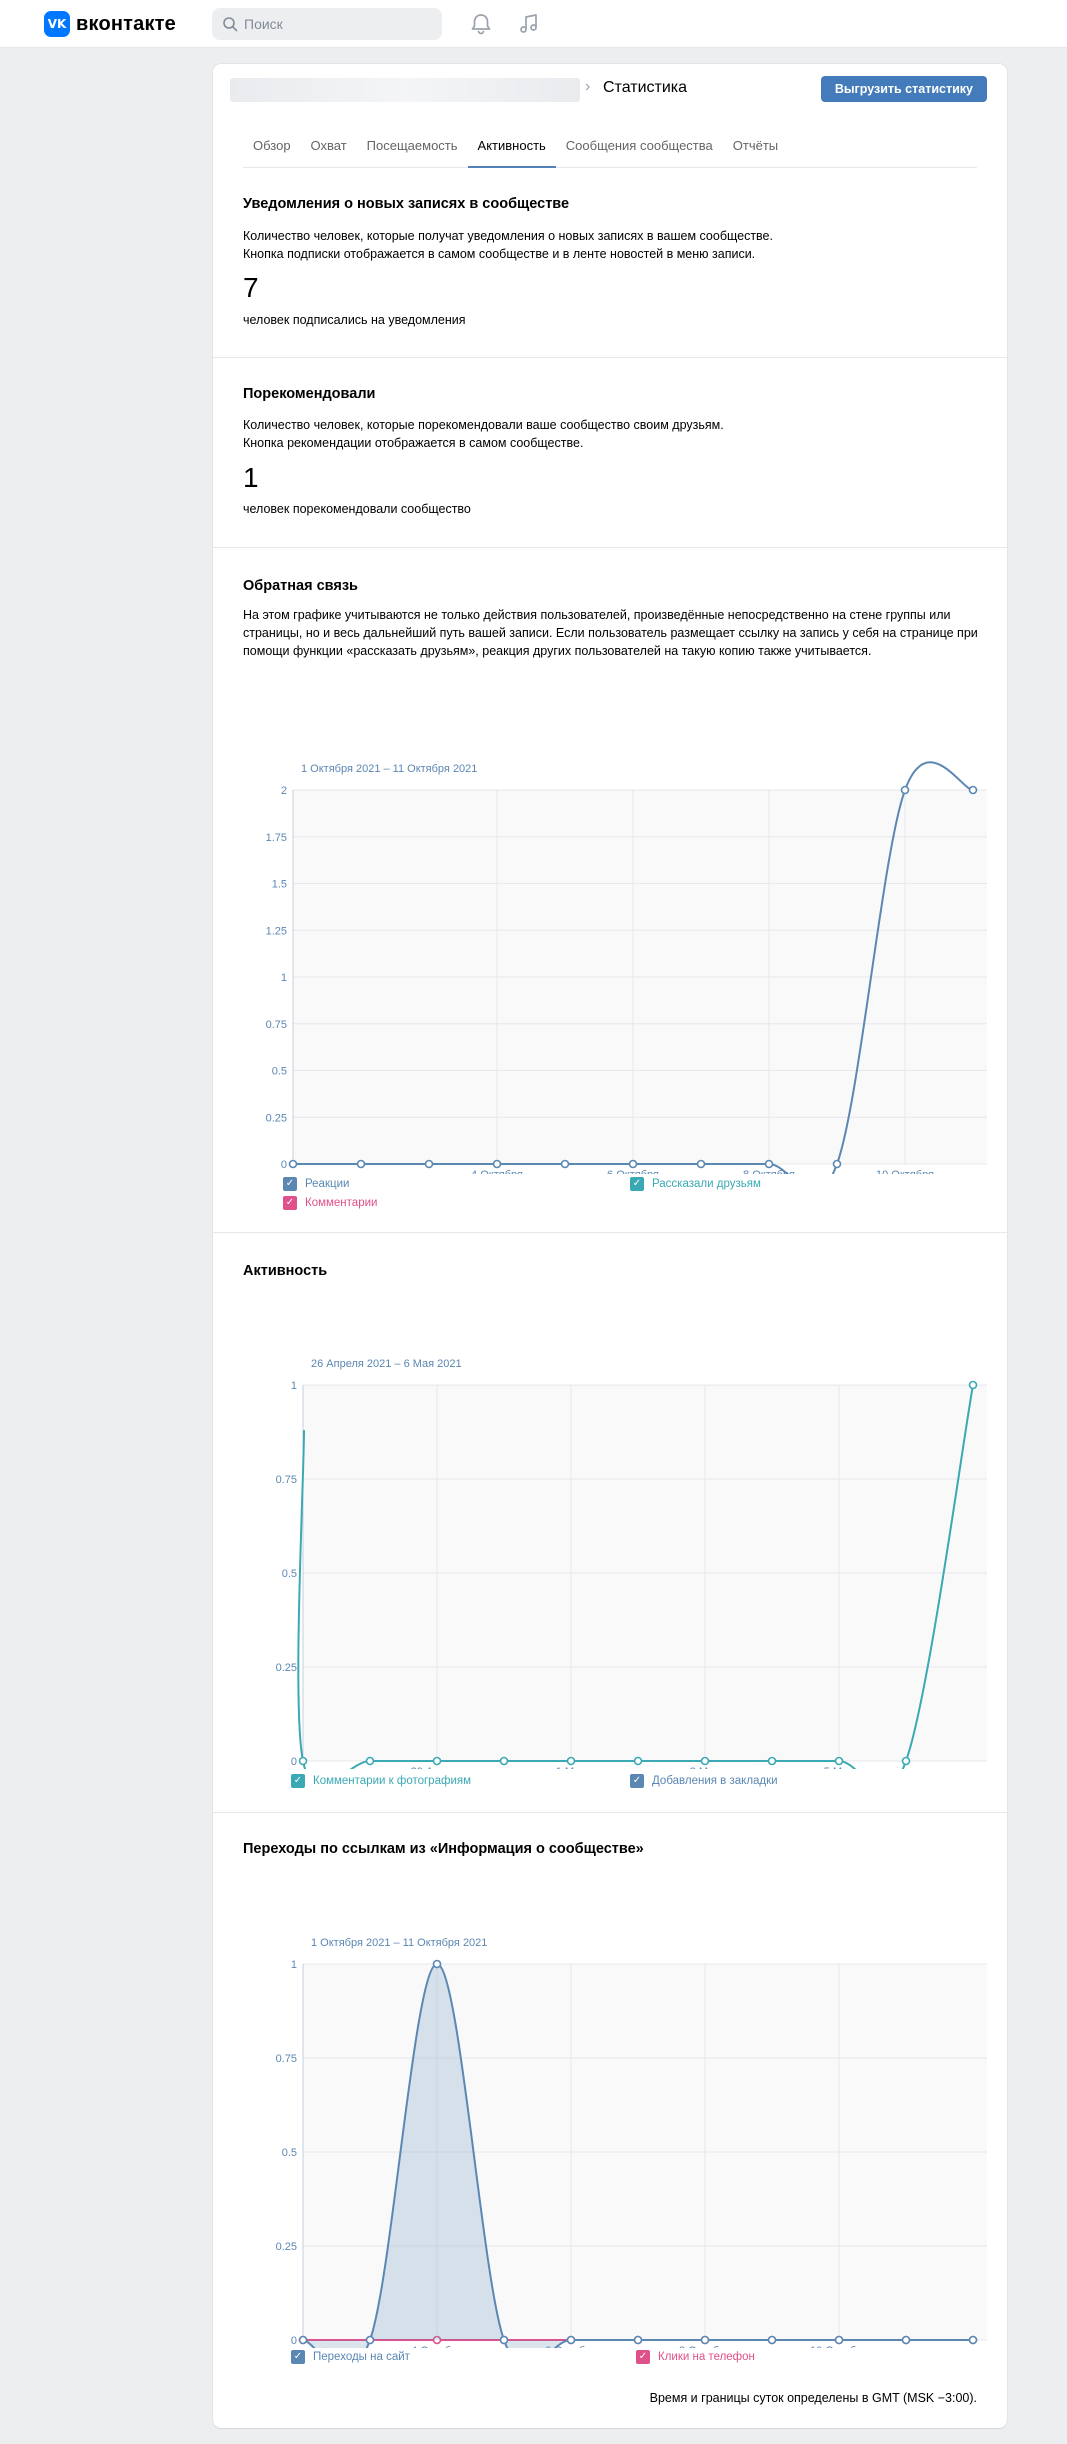 The width and height of the screenshot is (1067, 2444). I want to click on legend-bookmarks: ✓ Добавления в закладки, so click(704, 1781).